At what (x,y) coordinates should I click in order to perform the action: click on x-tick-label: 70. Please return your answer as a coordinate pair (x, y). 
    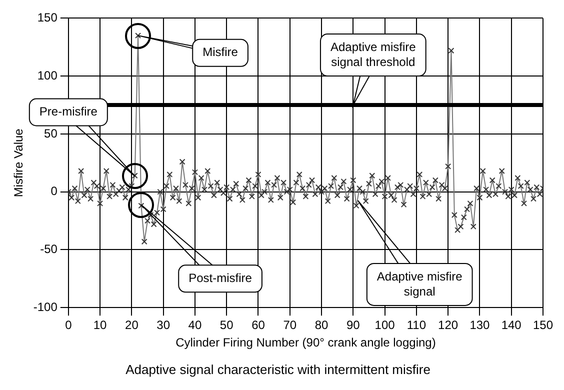
    Looking at the image, I should click on (290, 325).